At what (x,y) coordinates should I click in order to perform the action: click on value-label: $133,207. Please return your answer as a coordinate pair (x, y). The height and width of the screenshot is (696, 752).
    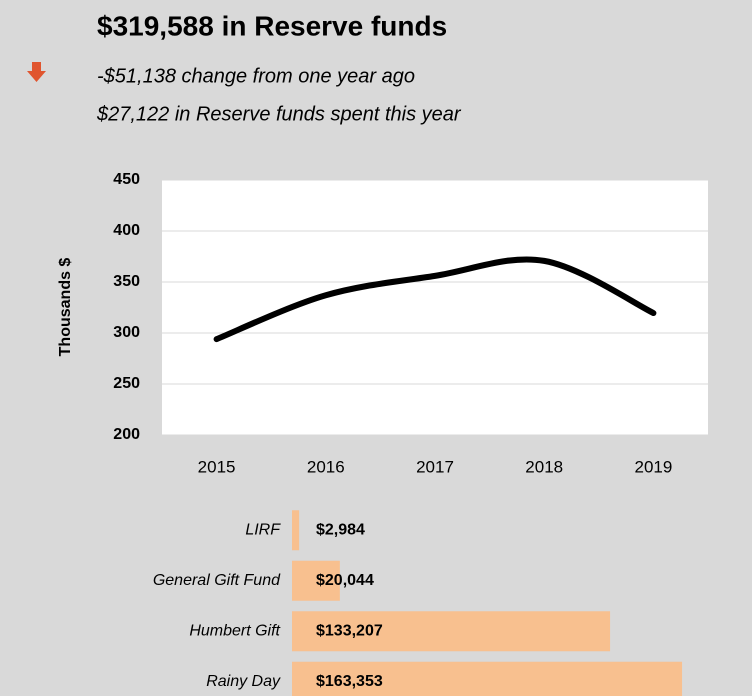
    Looking at the image, I should click on (349, 630).